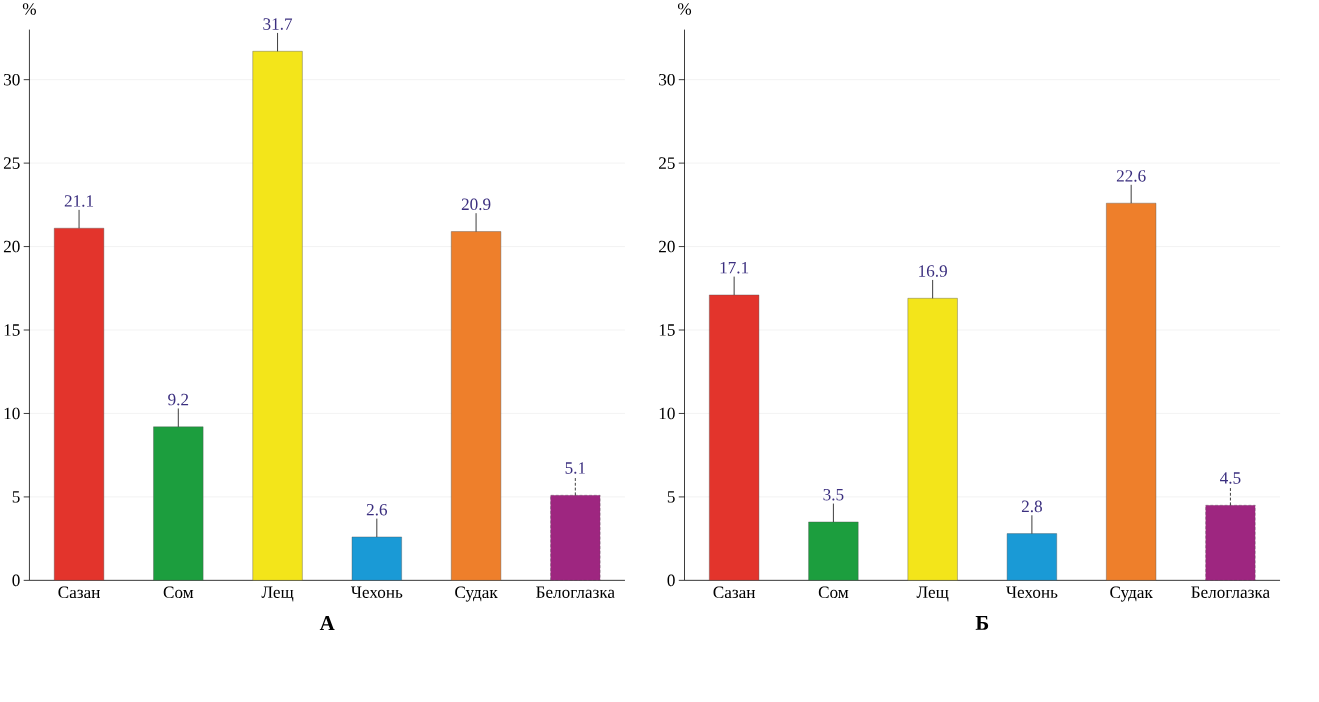 The image size is (1319, 702). What do you see at coordinates (278, 24) in the screenshot?
I see `data-label: 31.7` at bounding box center [278, 24].